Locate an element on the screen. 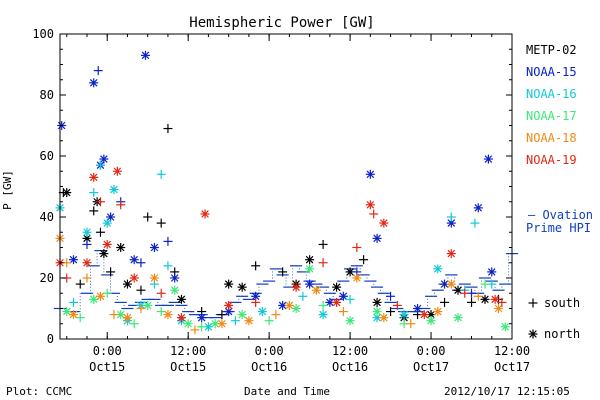 The width and height of the screenshot is (600, 400). legend-hemisphere-south: south is located at coordinates (562, 303).